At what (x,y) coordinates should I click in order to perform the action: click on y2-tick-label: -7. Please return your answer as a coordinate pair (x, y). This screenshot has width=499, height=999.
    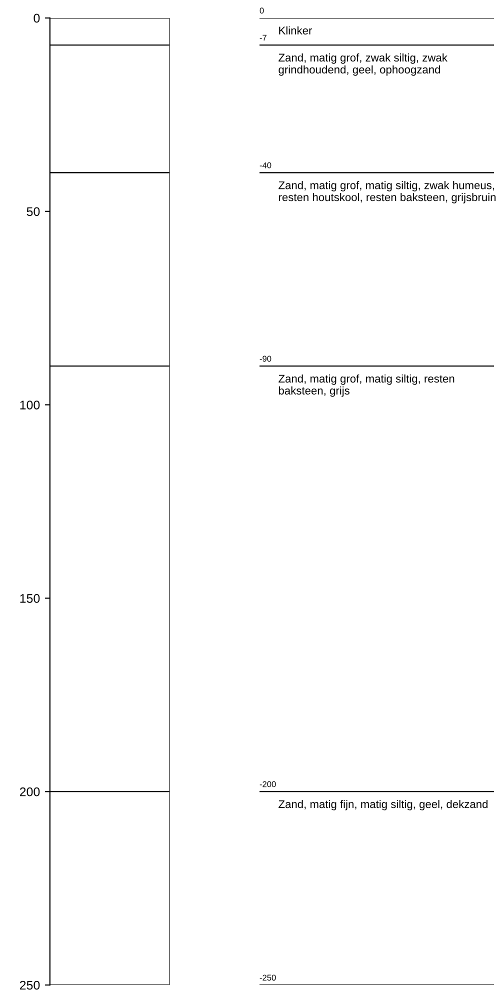
    Looking at the image, I should click on (263, 37).